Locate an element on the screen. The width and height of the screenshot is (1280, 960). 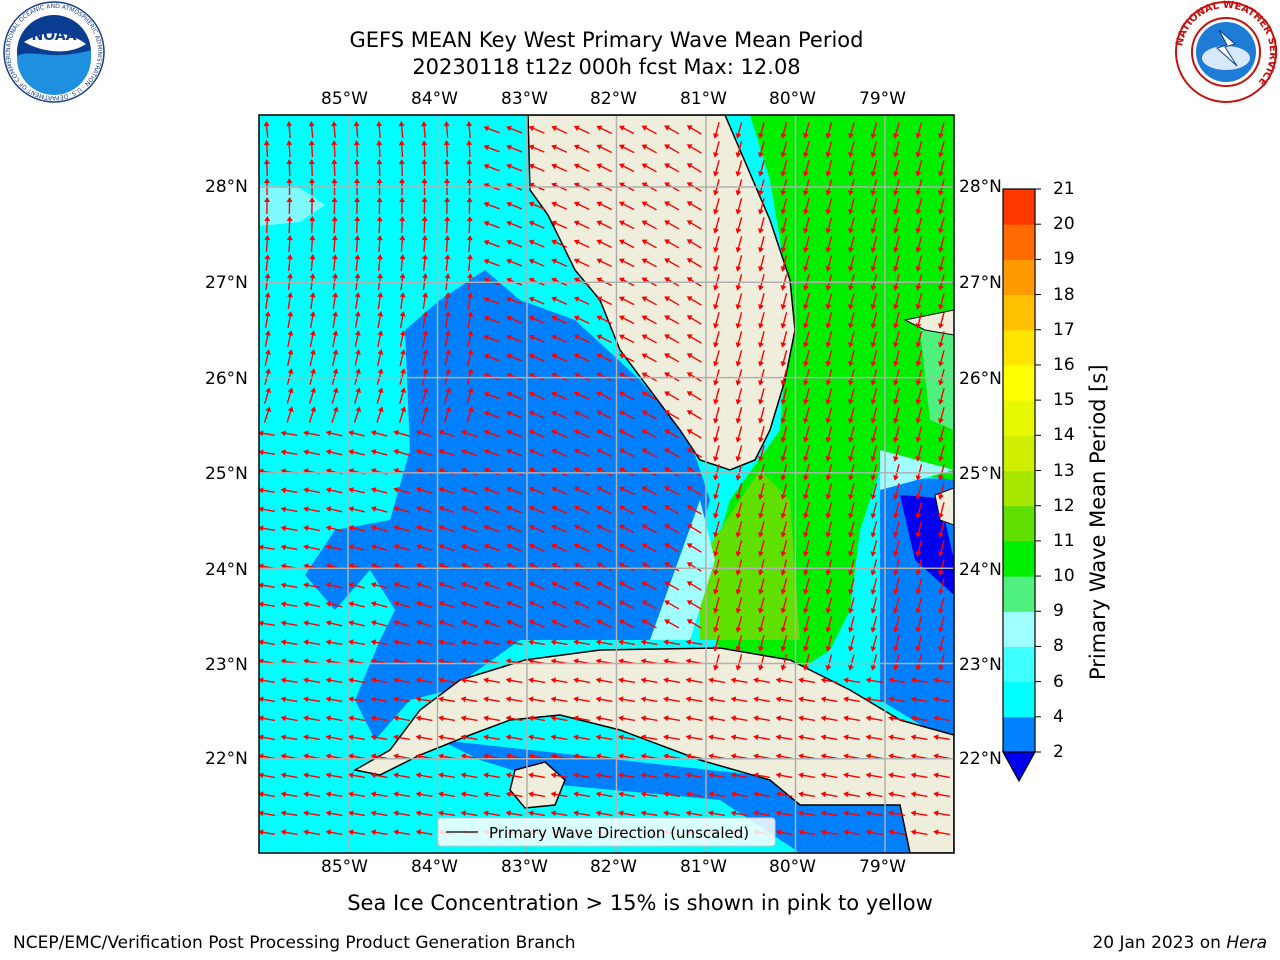
colorbar-tick-label: 20 is located at coordinates (1064, 224).